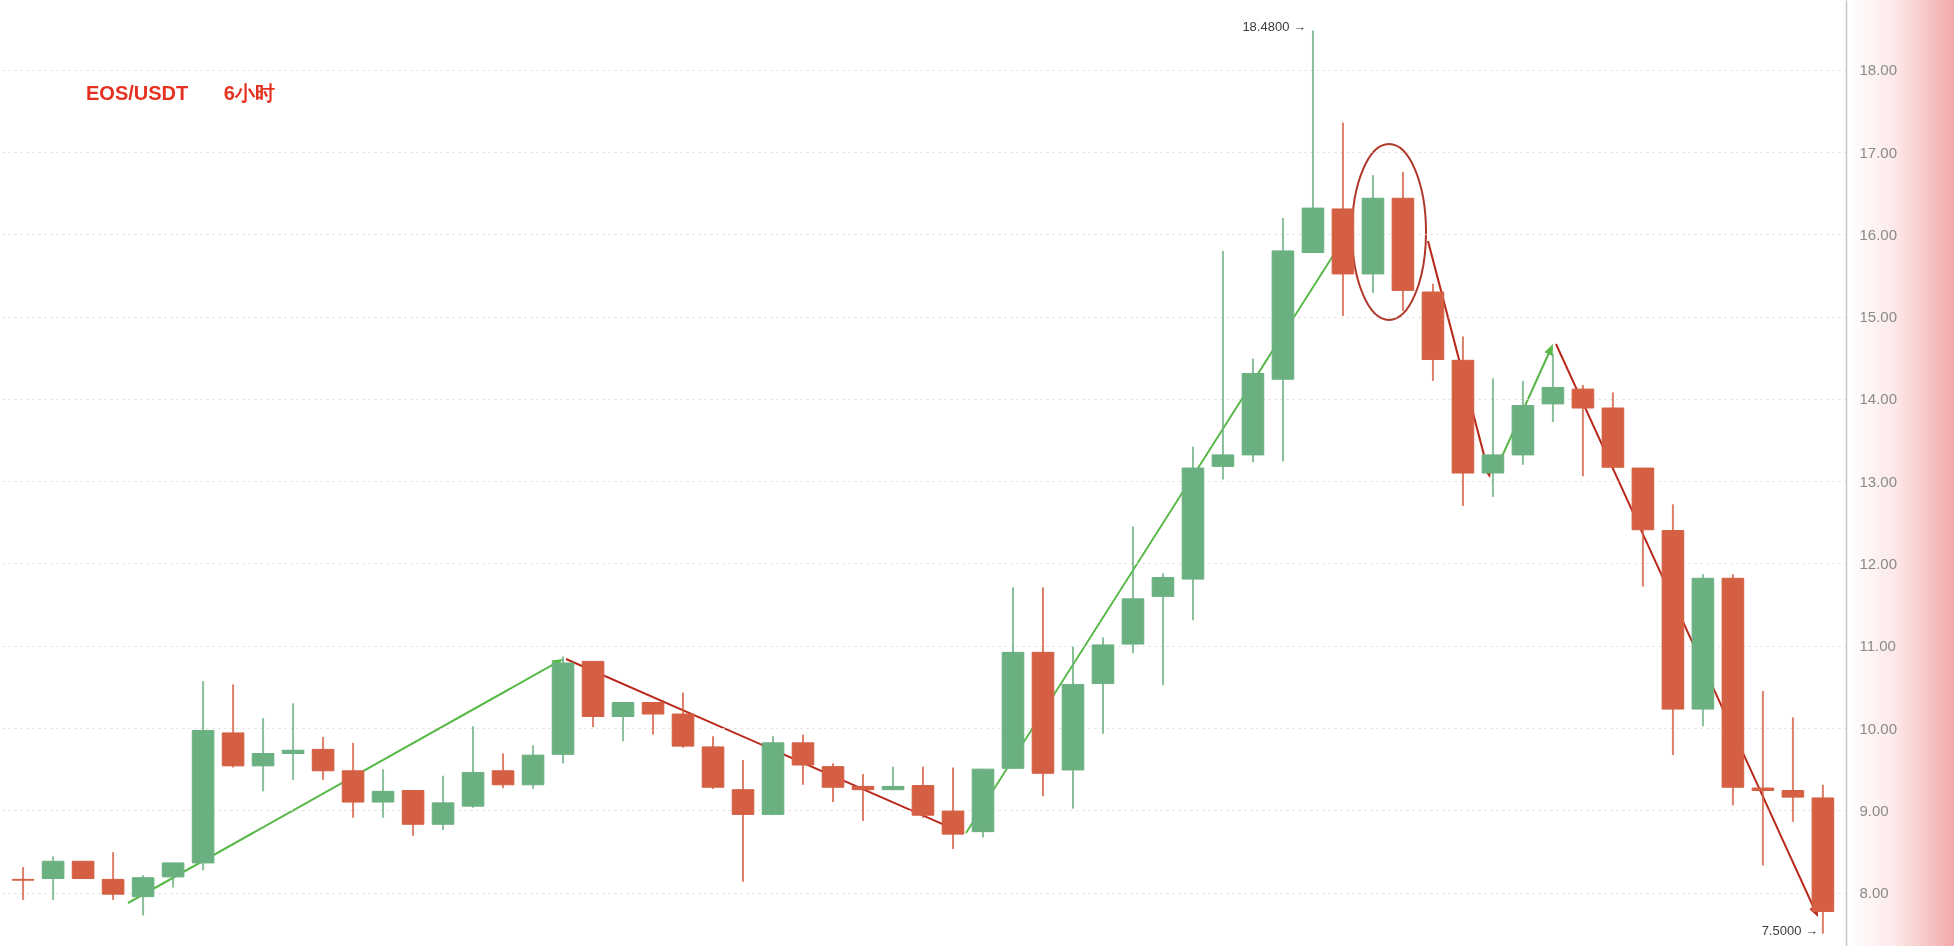 This screenshot has width=1954, height=946. I want to click on y-tick-label: 14.00, so click(1878, 399).